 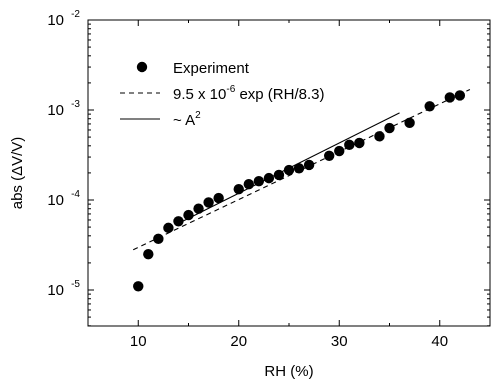 I want to click on legend-label-exp-fit: 9.5 x 10-6 exp (RH/8.3), so click(x=248, y=93).